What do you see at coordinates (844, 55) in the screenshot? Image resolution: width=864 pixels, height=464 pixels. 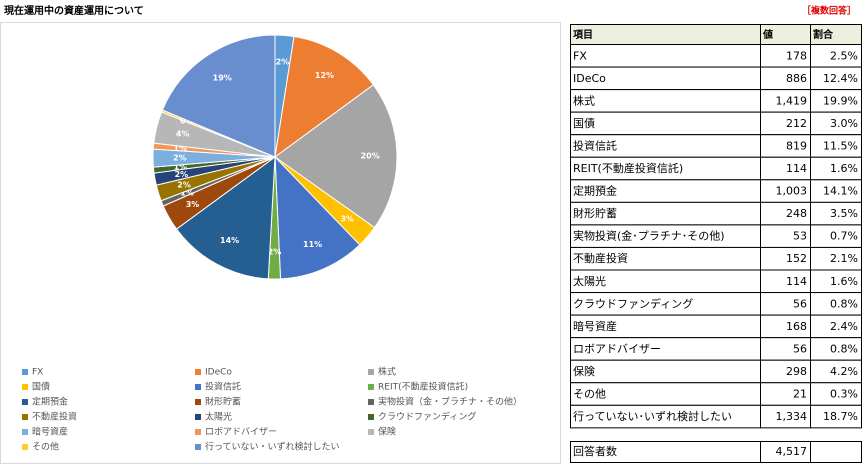 I see `table-cell-text: 2.5%` at bounding box center [844, 55].